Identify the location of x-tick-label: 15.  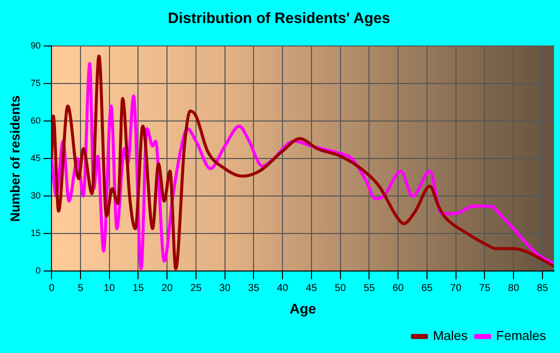
(138, 288).